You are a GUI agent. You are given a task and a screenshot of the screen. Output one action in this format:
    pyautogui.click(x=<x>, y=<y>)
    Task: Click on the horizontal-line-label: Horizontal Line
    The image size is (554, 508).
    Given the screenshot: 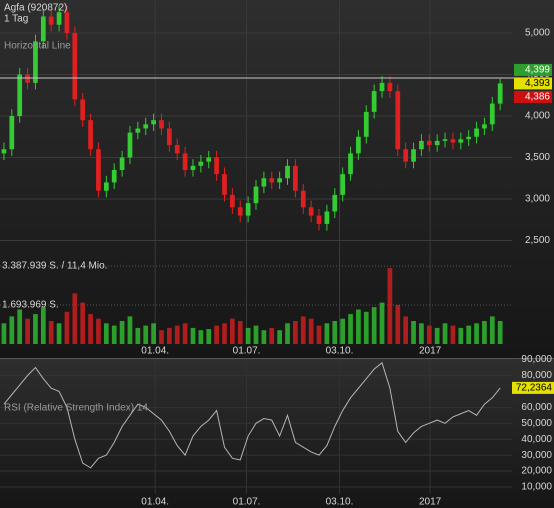 What is the action you would take?
    pyautogui.click(x=37, y=46)
    